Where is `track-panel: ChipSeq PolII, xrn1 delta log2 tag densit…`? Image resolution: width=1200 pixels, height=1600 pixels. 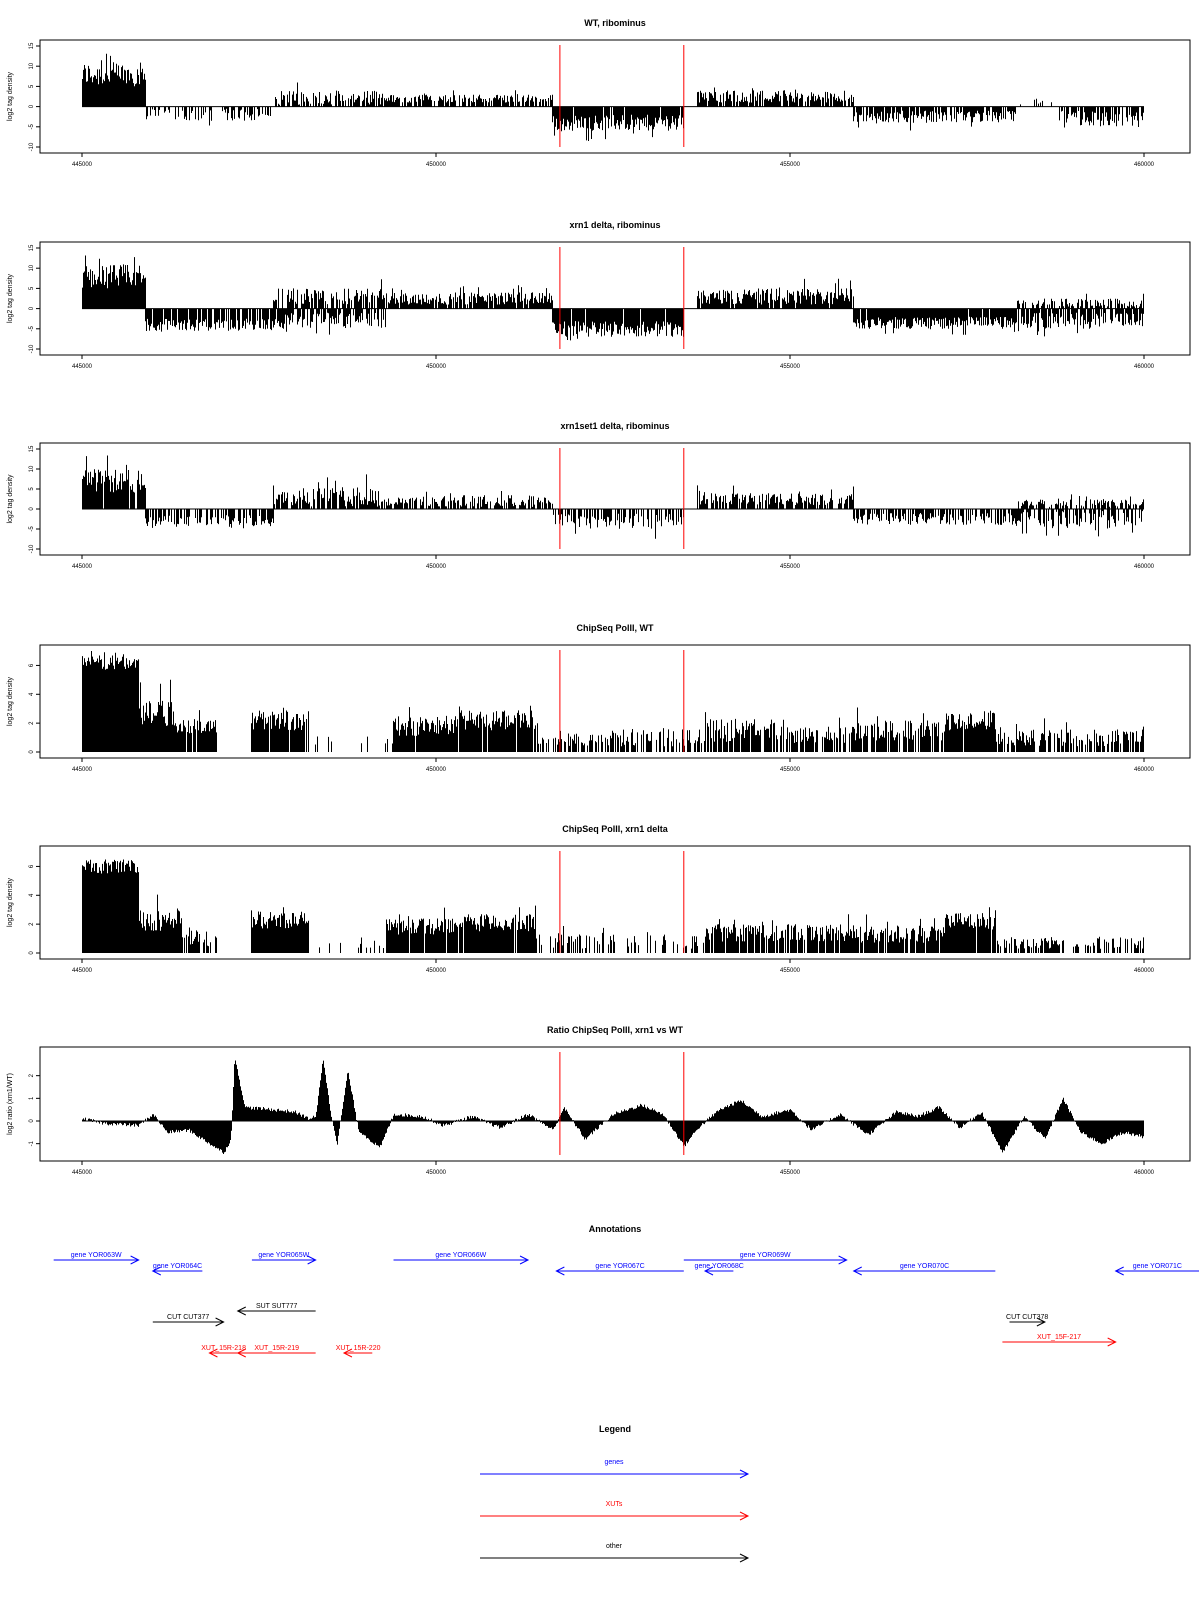
track-panel: ChipSeq PolII, xrn1 delta log2 tag densit… is located at coordinates (599, 899).